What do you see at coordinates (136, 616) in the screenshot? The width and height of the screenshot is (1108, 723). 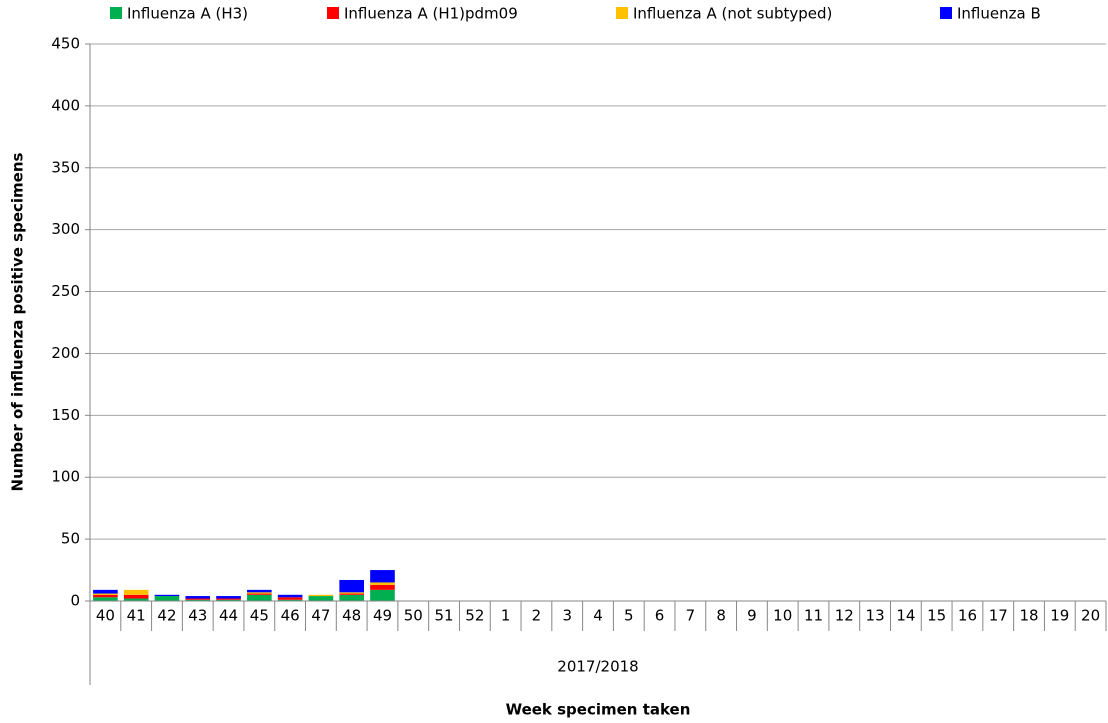 I see `x-tick-label: 41` at bounding box center [136, 616].